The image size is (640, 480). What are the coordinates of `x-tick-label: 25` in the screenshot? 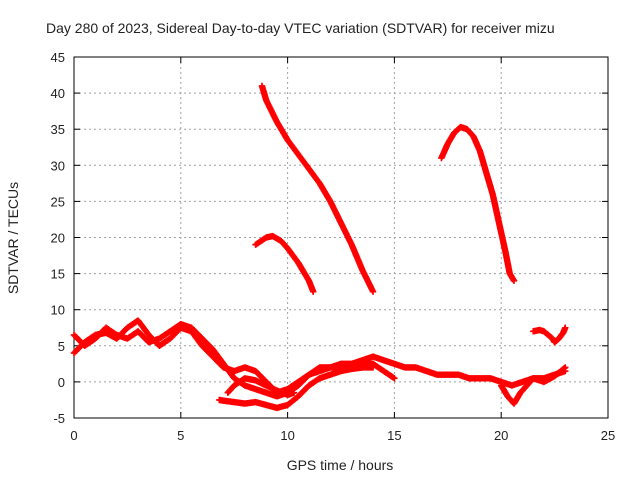 It's located at (608, 435).